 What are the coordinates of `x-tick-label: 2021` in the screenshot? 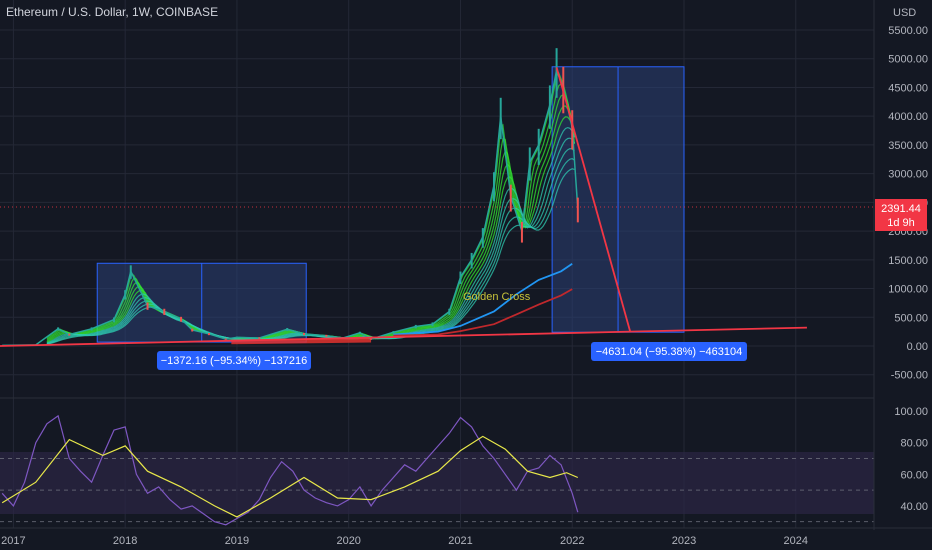 It's located at (460, 541).